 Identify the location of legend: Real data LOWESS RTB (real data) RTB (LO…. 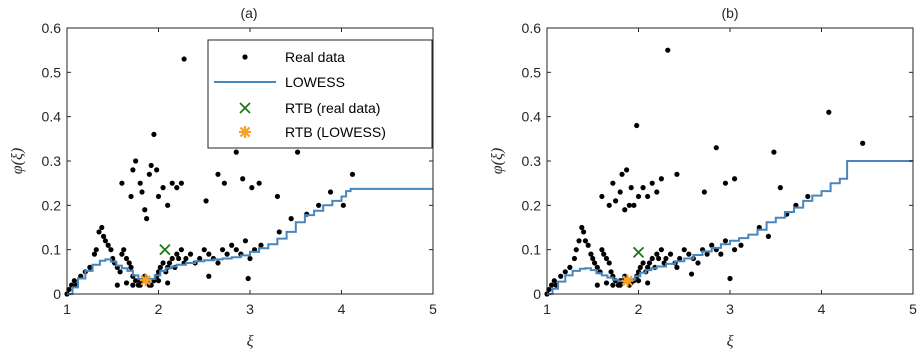
(320, 94).